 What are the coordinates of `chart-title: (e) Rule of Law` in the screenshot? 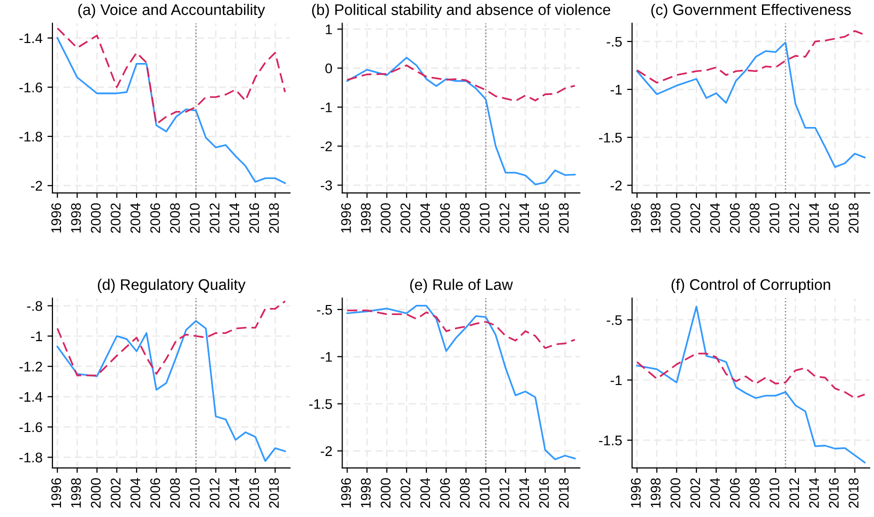 It's located at (461, 286).